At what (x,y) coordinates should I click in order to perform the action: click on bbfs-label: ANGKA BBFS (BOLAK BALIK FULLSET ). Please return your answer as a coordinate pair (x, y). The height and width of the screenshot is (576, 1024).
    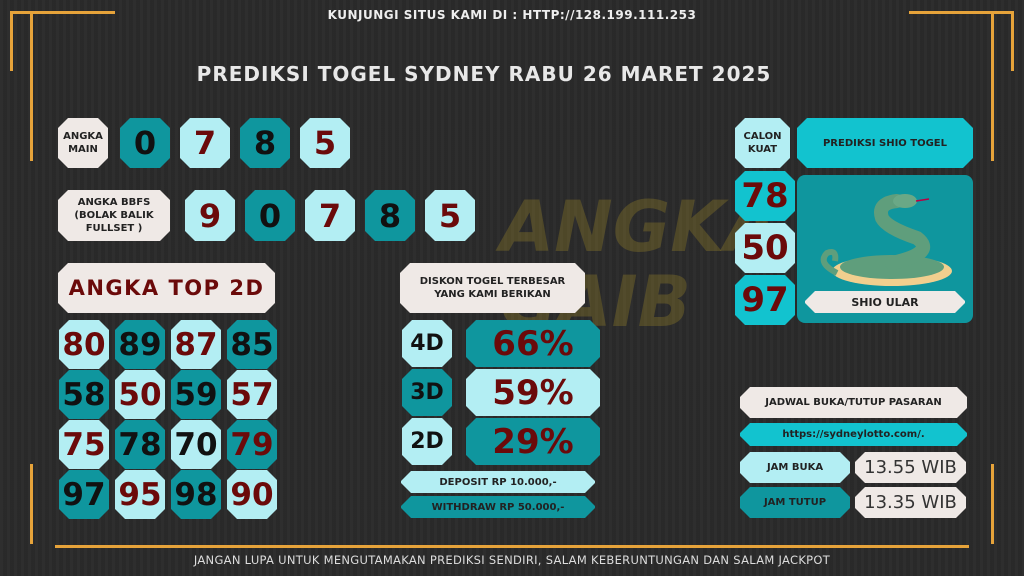
    Looking at the image, I should click on (114, 215).